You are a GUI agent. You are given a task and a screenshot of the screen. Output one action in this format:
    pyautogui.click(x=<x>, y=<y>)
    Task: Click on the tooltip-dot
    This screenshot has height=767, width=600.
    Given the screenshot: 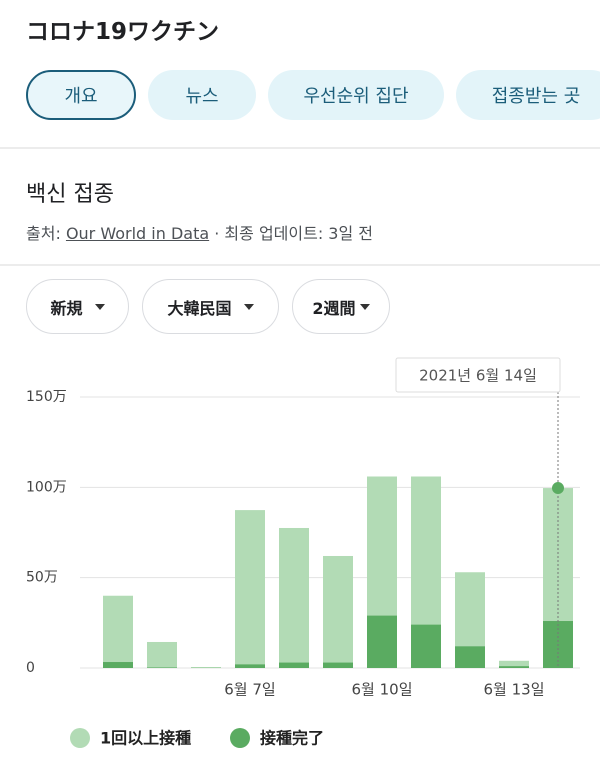 What is the action you would take?
    pyautogui.click(x=558, y=488)
    